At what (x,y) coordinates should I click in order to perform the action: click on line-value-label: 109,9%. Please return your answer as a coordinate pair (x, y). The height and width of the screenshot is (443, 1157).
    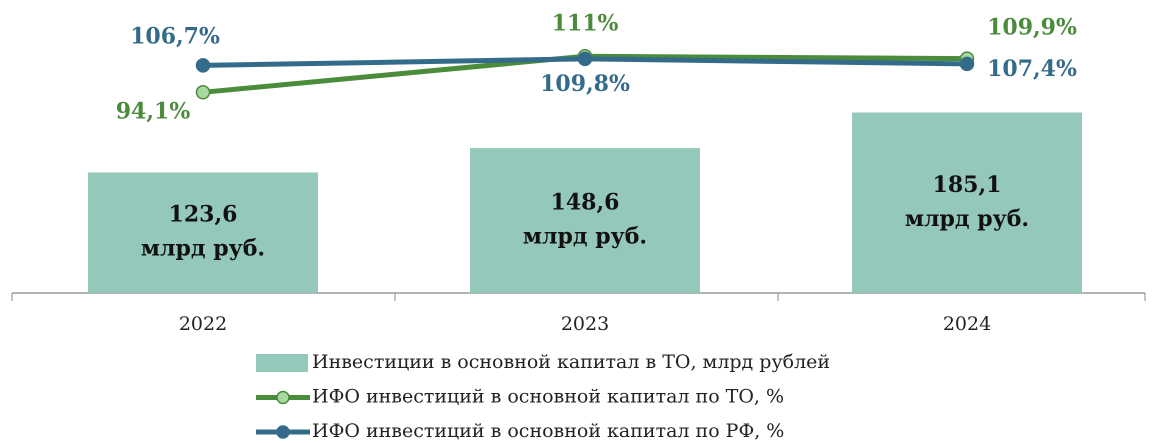
    Looking at the image, I should click on (1032, 28).